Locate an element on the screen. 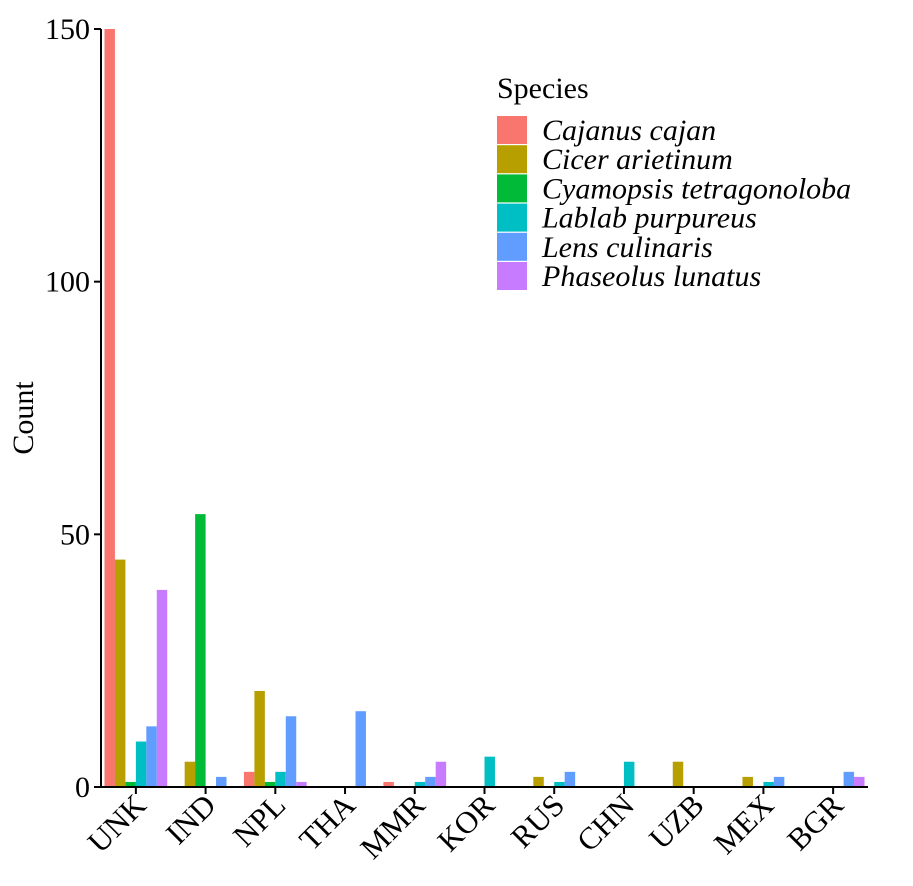 The width and height of the screenshot is (913, 886). legend-entry-3: Lablab purpureus is located at coordinates (649, 218).